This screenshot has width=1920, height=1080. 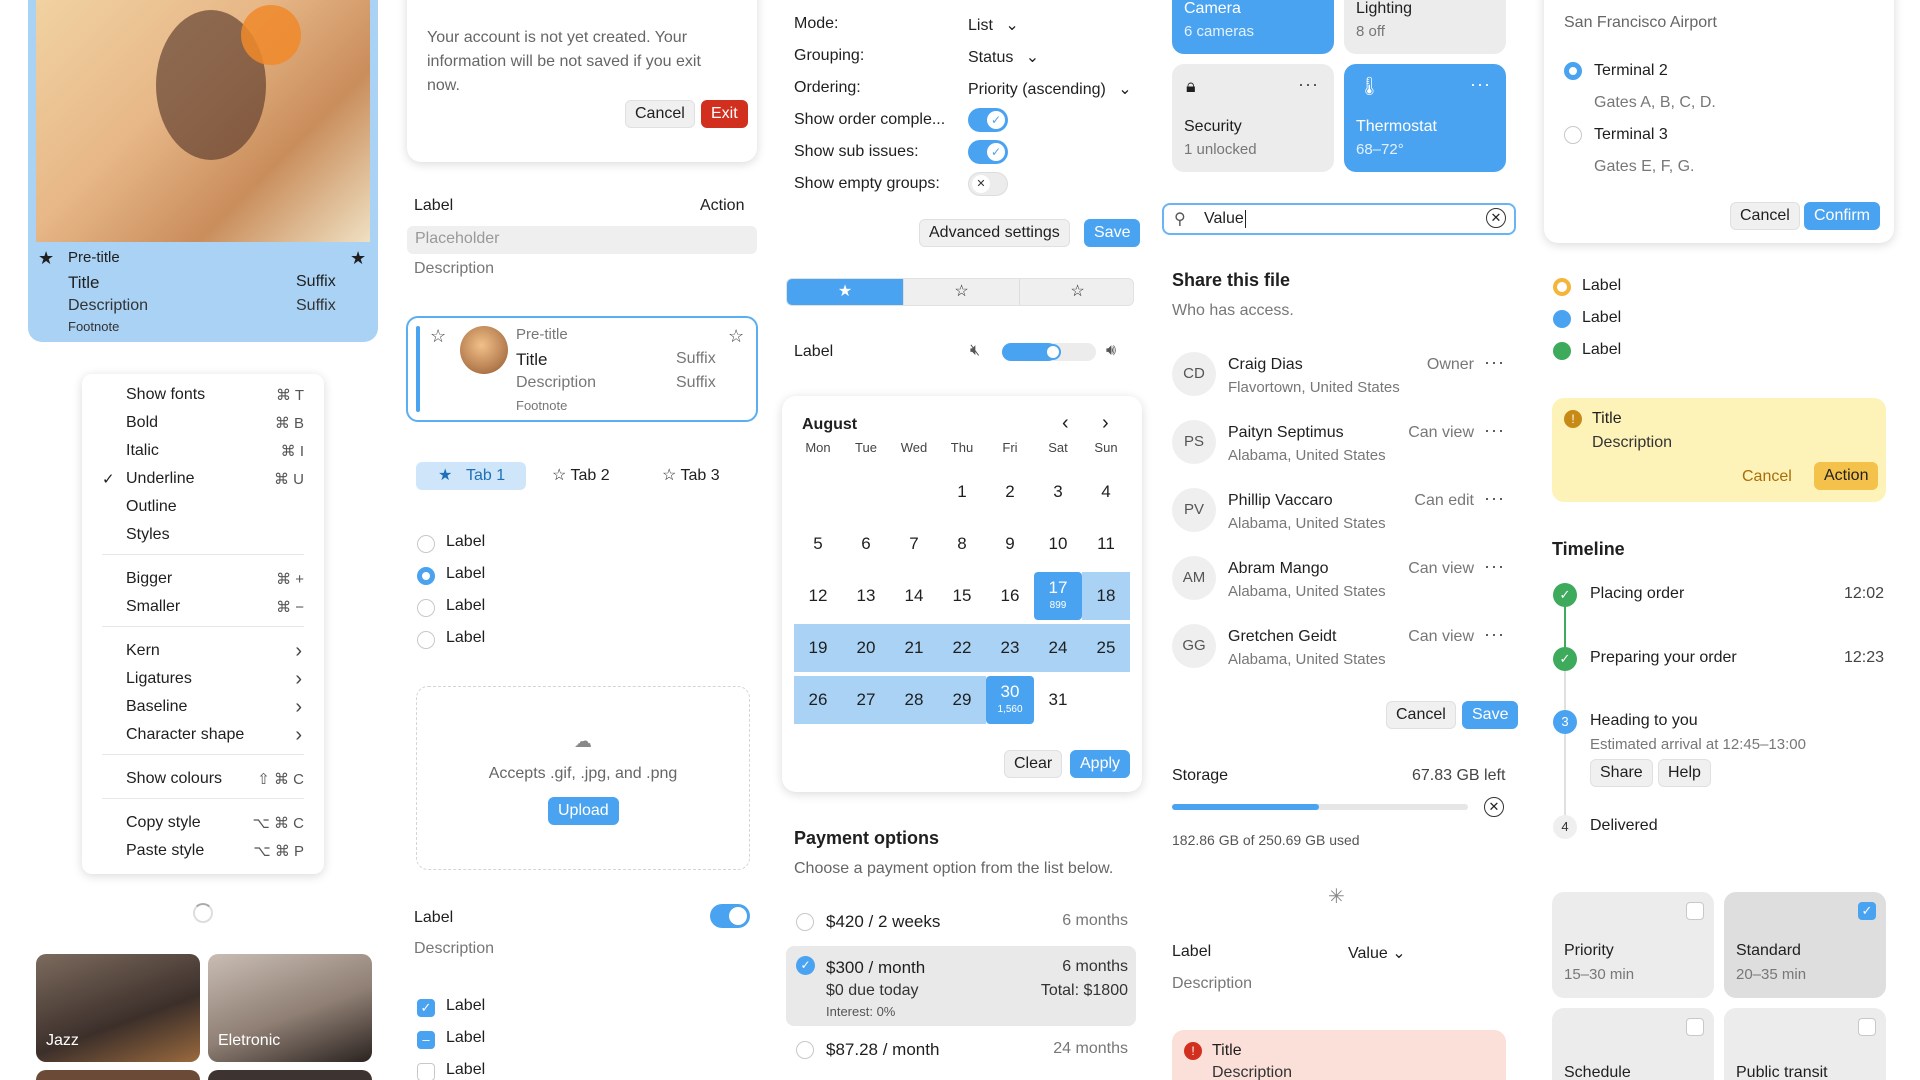 I want to click on genre-tile-electronic: Eletronic, so click(x=290, y=1008).